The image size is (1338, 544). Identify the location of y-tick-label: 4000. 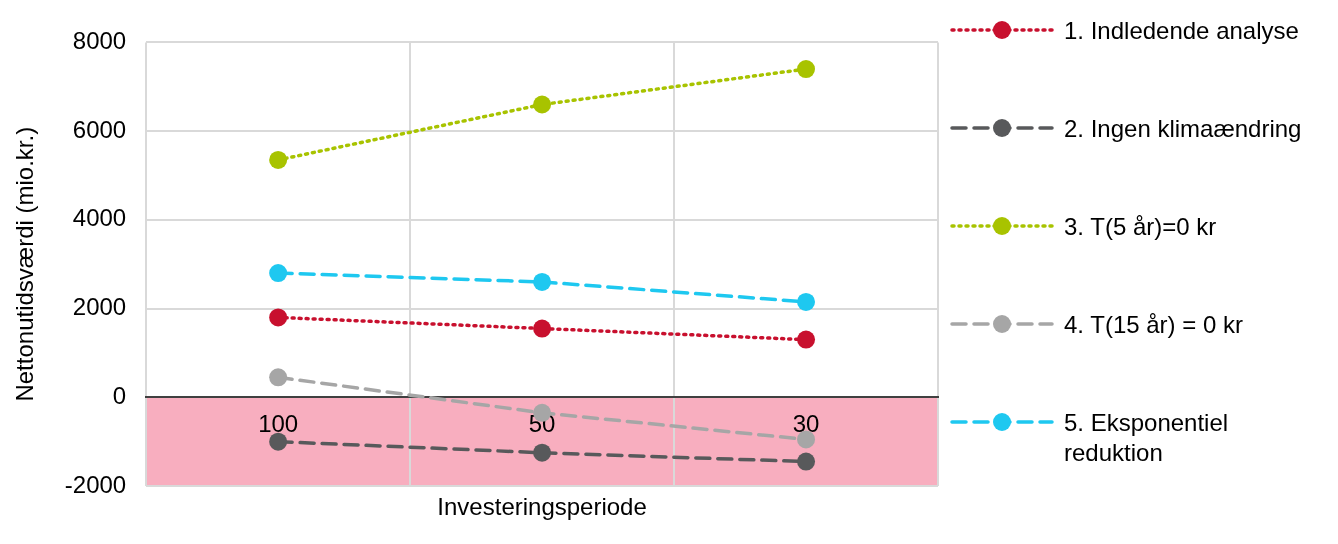
(99, 218).